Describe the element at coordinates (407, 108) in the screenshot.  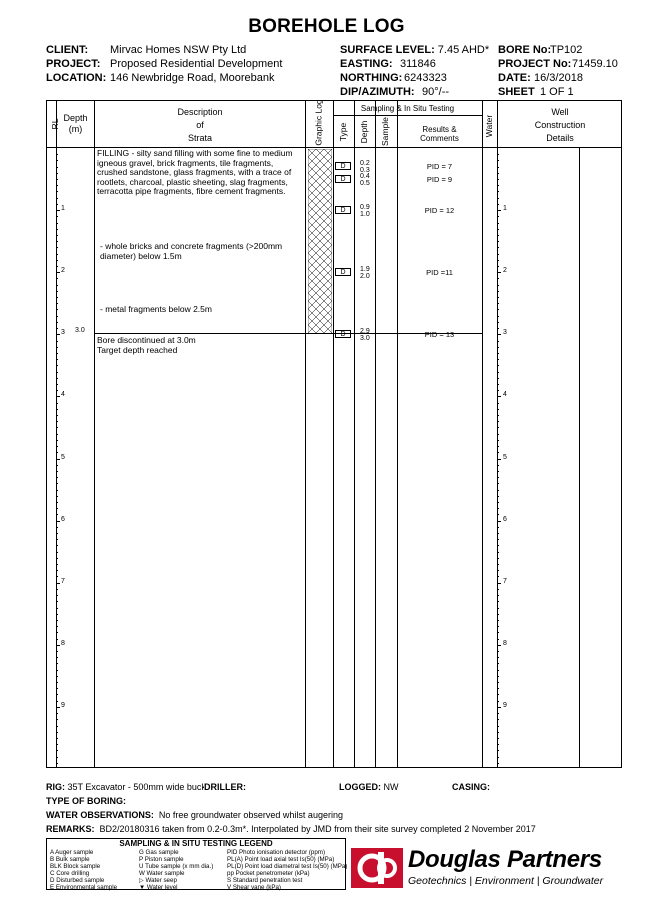
I see `col-sampling: Sampling & In Situ Testing` at that location.